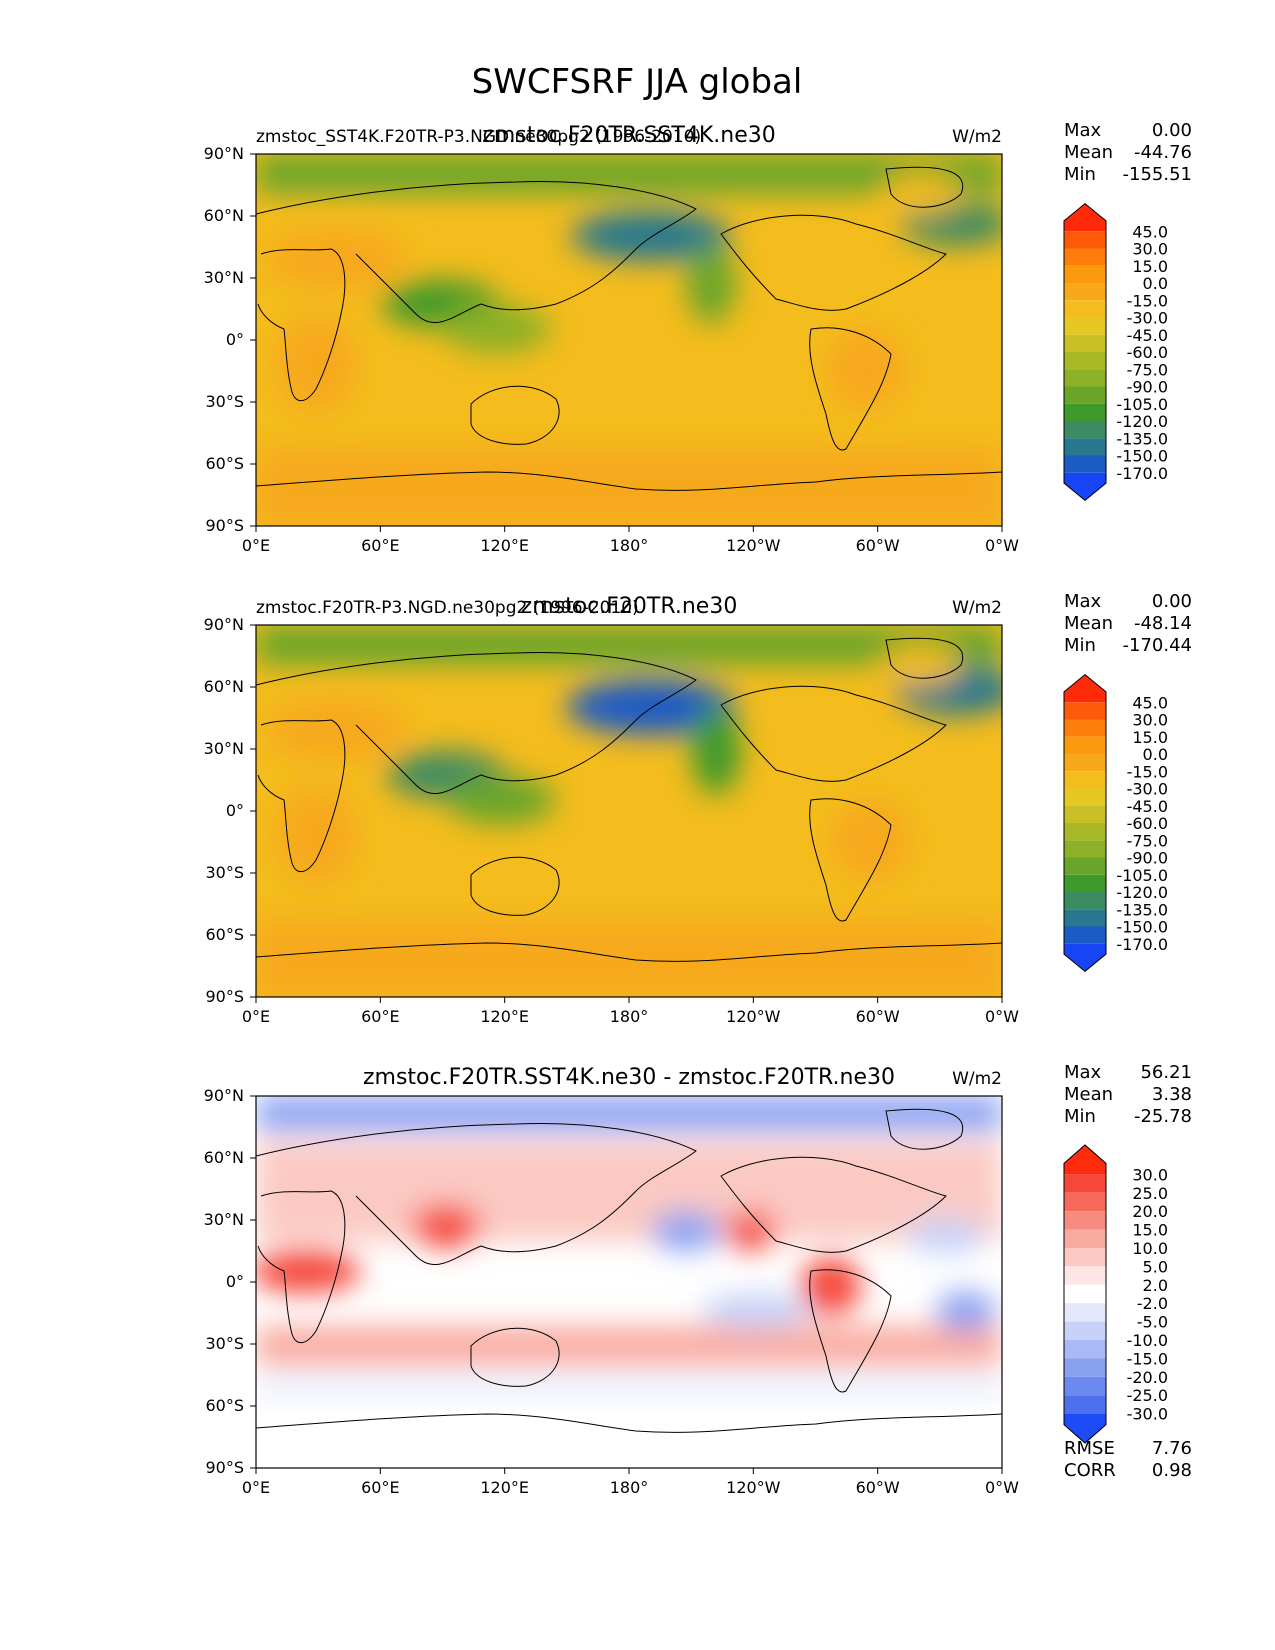  Describe the element at coordinates (1147, 387) in the screenshot. I see `colorbar-level-label: -90.0` at that location.